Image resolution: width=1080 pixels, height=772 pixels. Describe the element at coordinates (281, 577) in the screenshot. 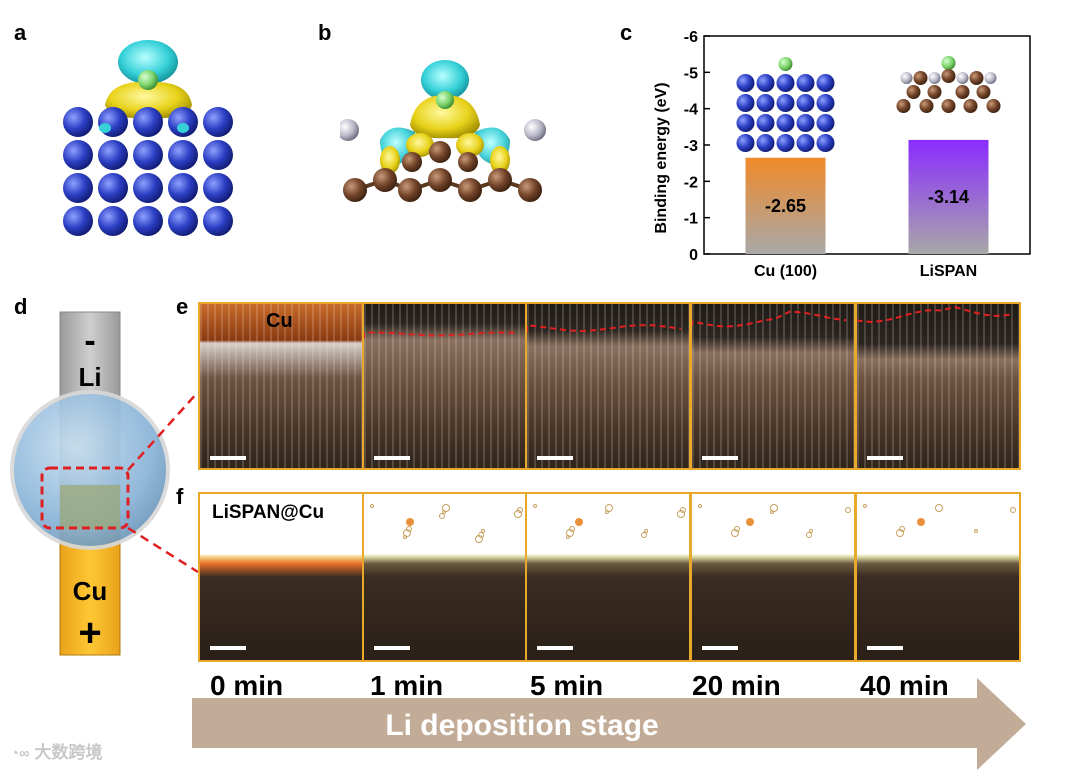

I see `lispan-micrograph-frame: LiSPAN@Cu` at that location.